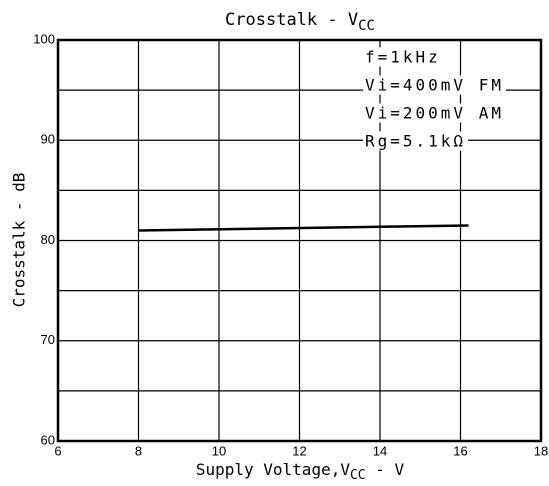 This screenshot has width=549, height=486. I want to click on data-line, so click(303, 228).